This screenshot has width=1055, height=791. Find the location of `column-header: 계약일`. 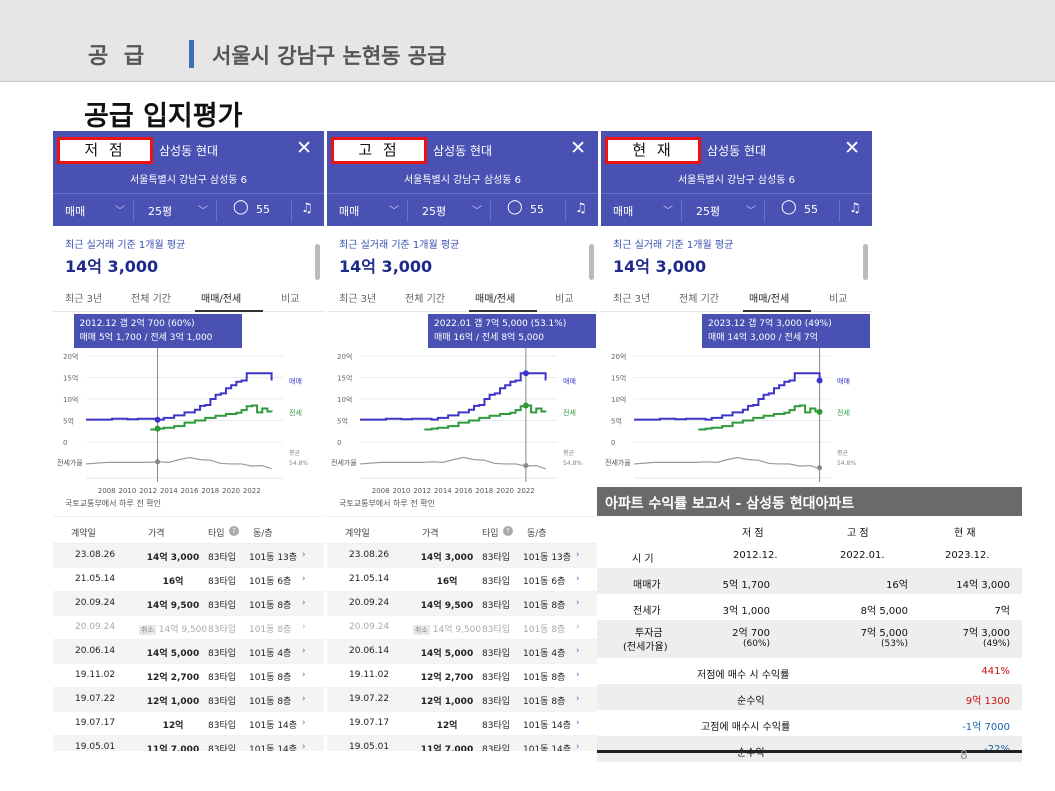

column-header: 계약일 is located at coordinates (83, 534).